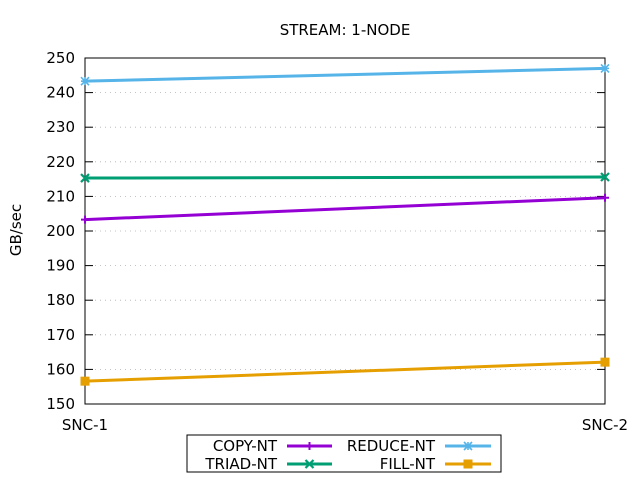 The height and width of the screenshot is (480, 640). I want to click on y-tick-label: 200, so click(60, 231).